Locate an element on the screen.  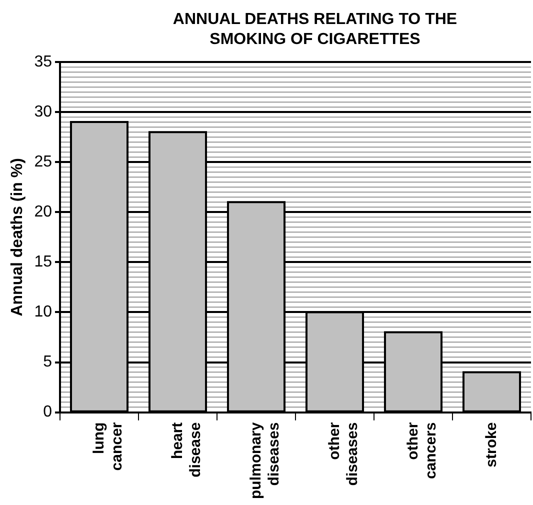
y-axis-title: Annual deaths (in %) is located at coordinates (17, 237).